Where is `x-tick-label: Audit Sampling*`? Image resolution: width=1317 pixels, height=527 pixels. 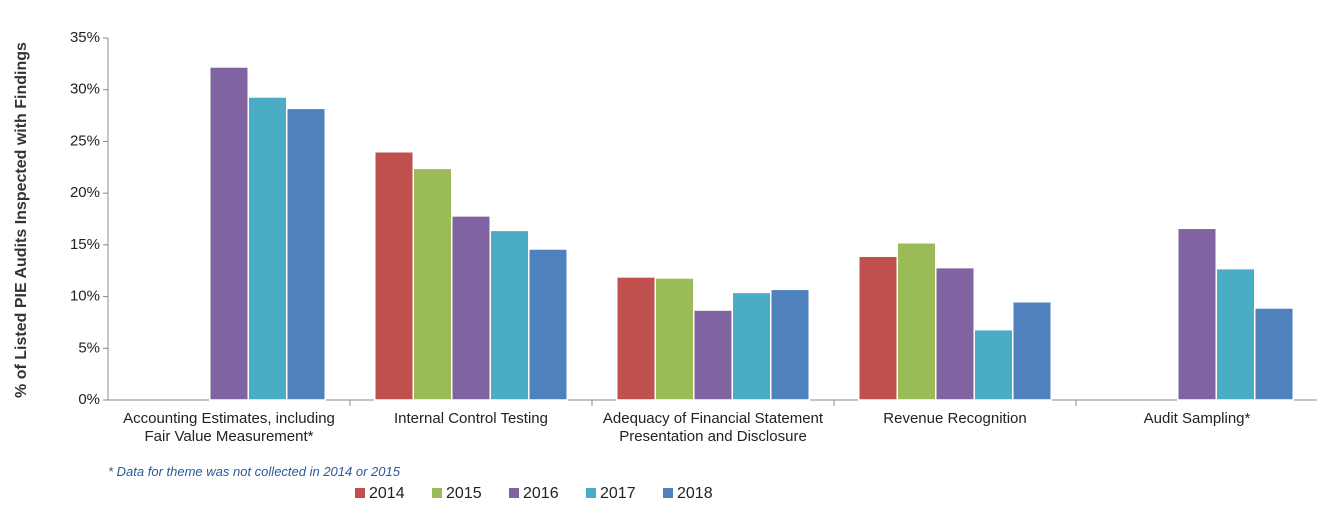 x-tick-label: Audit Sampling* is located at coordinates (1197, 418).